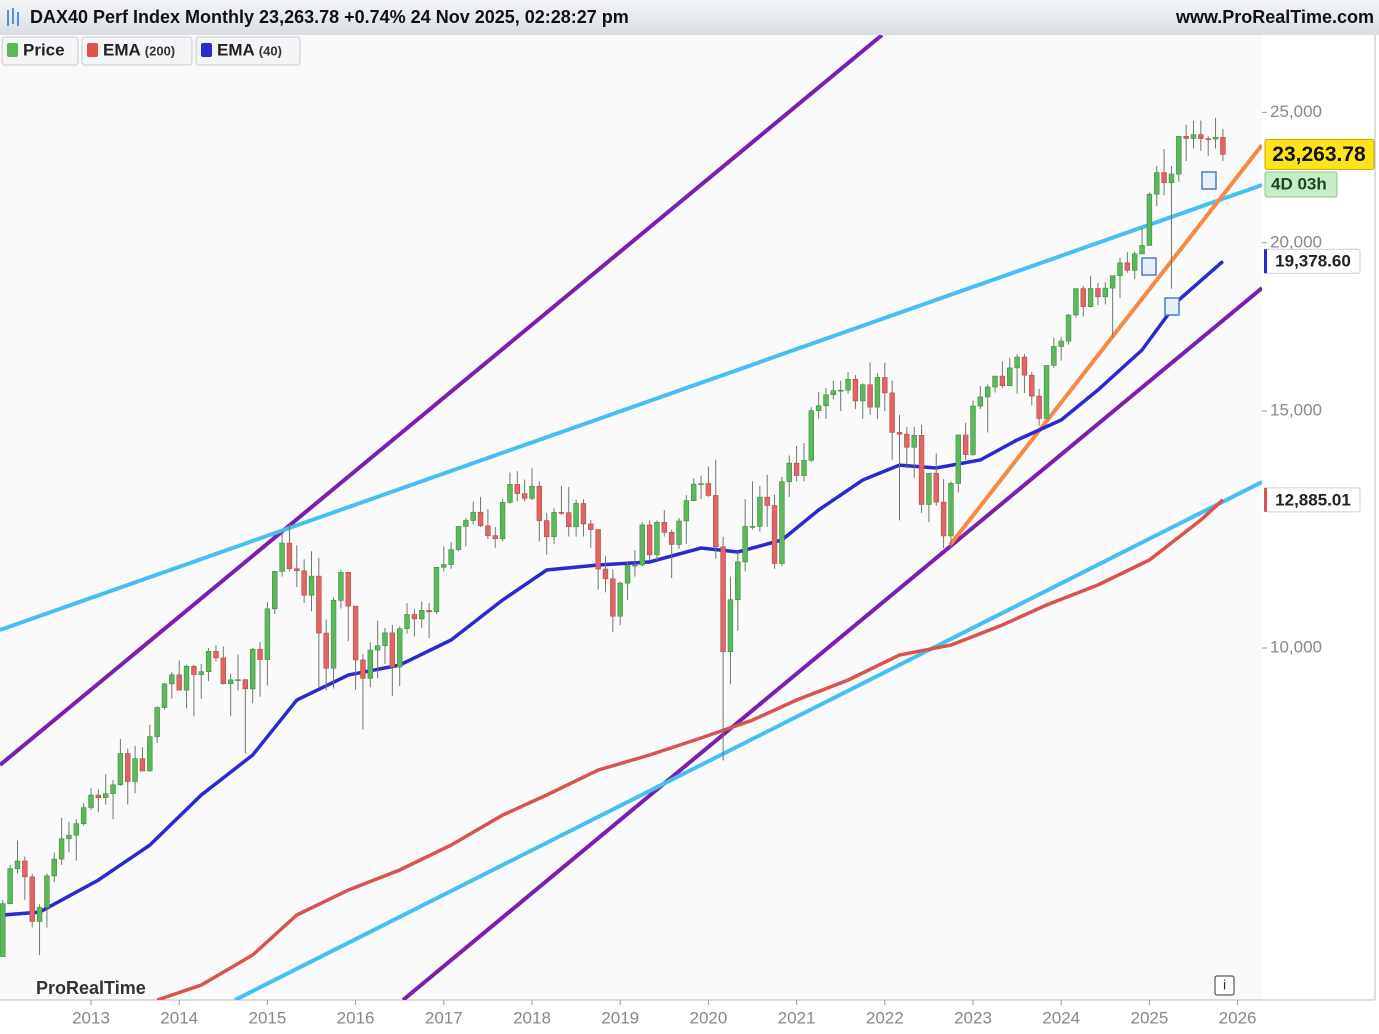  I want to click on x-tick-label: 2022, so click(885, 1017).